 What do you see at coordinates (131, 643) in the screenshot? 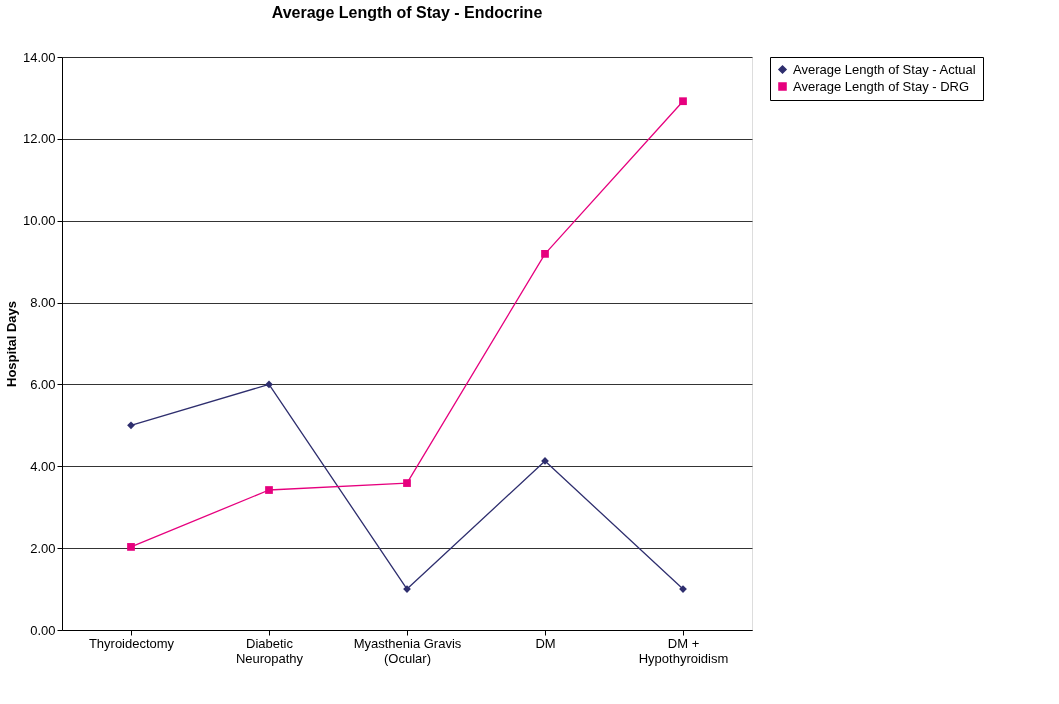
I see `x-tick-label: Thyroidectomy` at bounding box center [131, 643].